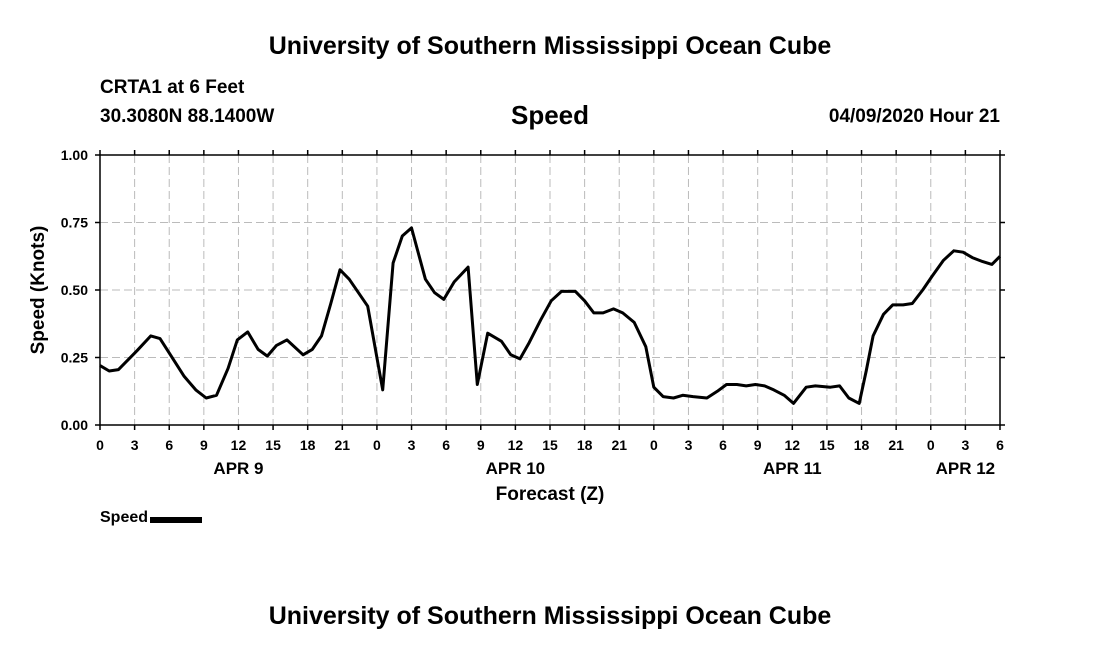 This screenshot has width=1100, height=650. I want to click on x-date-label: APR 10, so click(516, 468).